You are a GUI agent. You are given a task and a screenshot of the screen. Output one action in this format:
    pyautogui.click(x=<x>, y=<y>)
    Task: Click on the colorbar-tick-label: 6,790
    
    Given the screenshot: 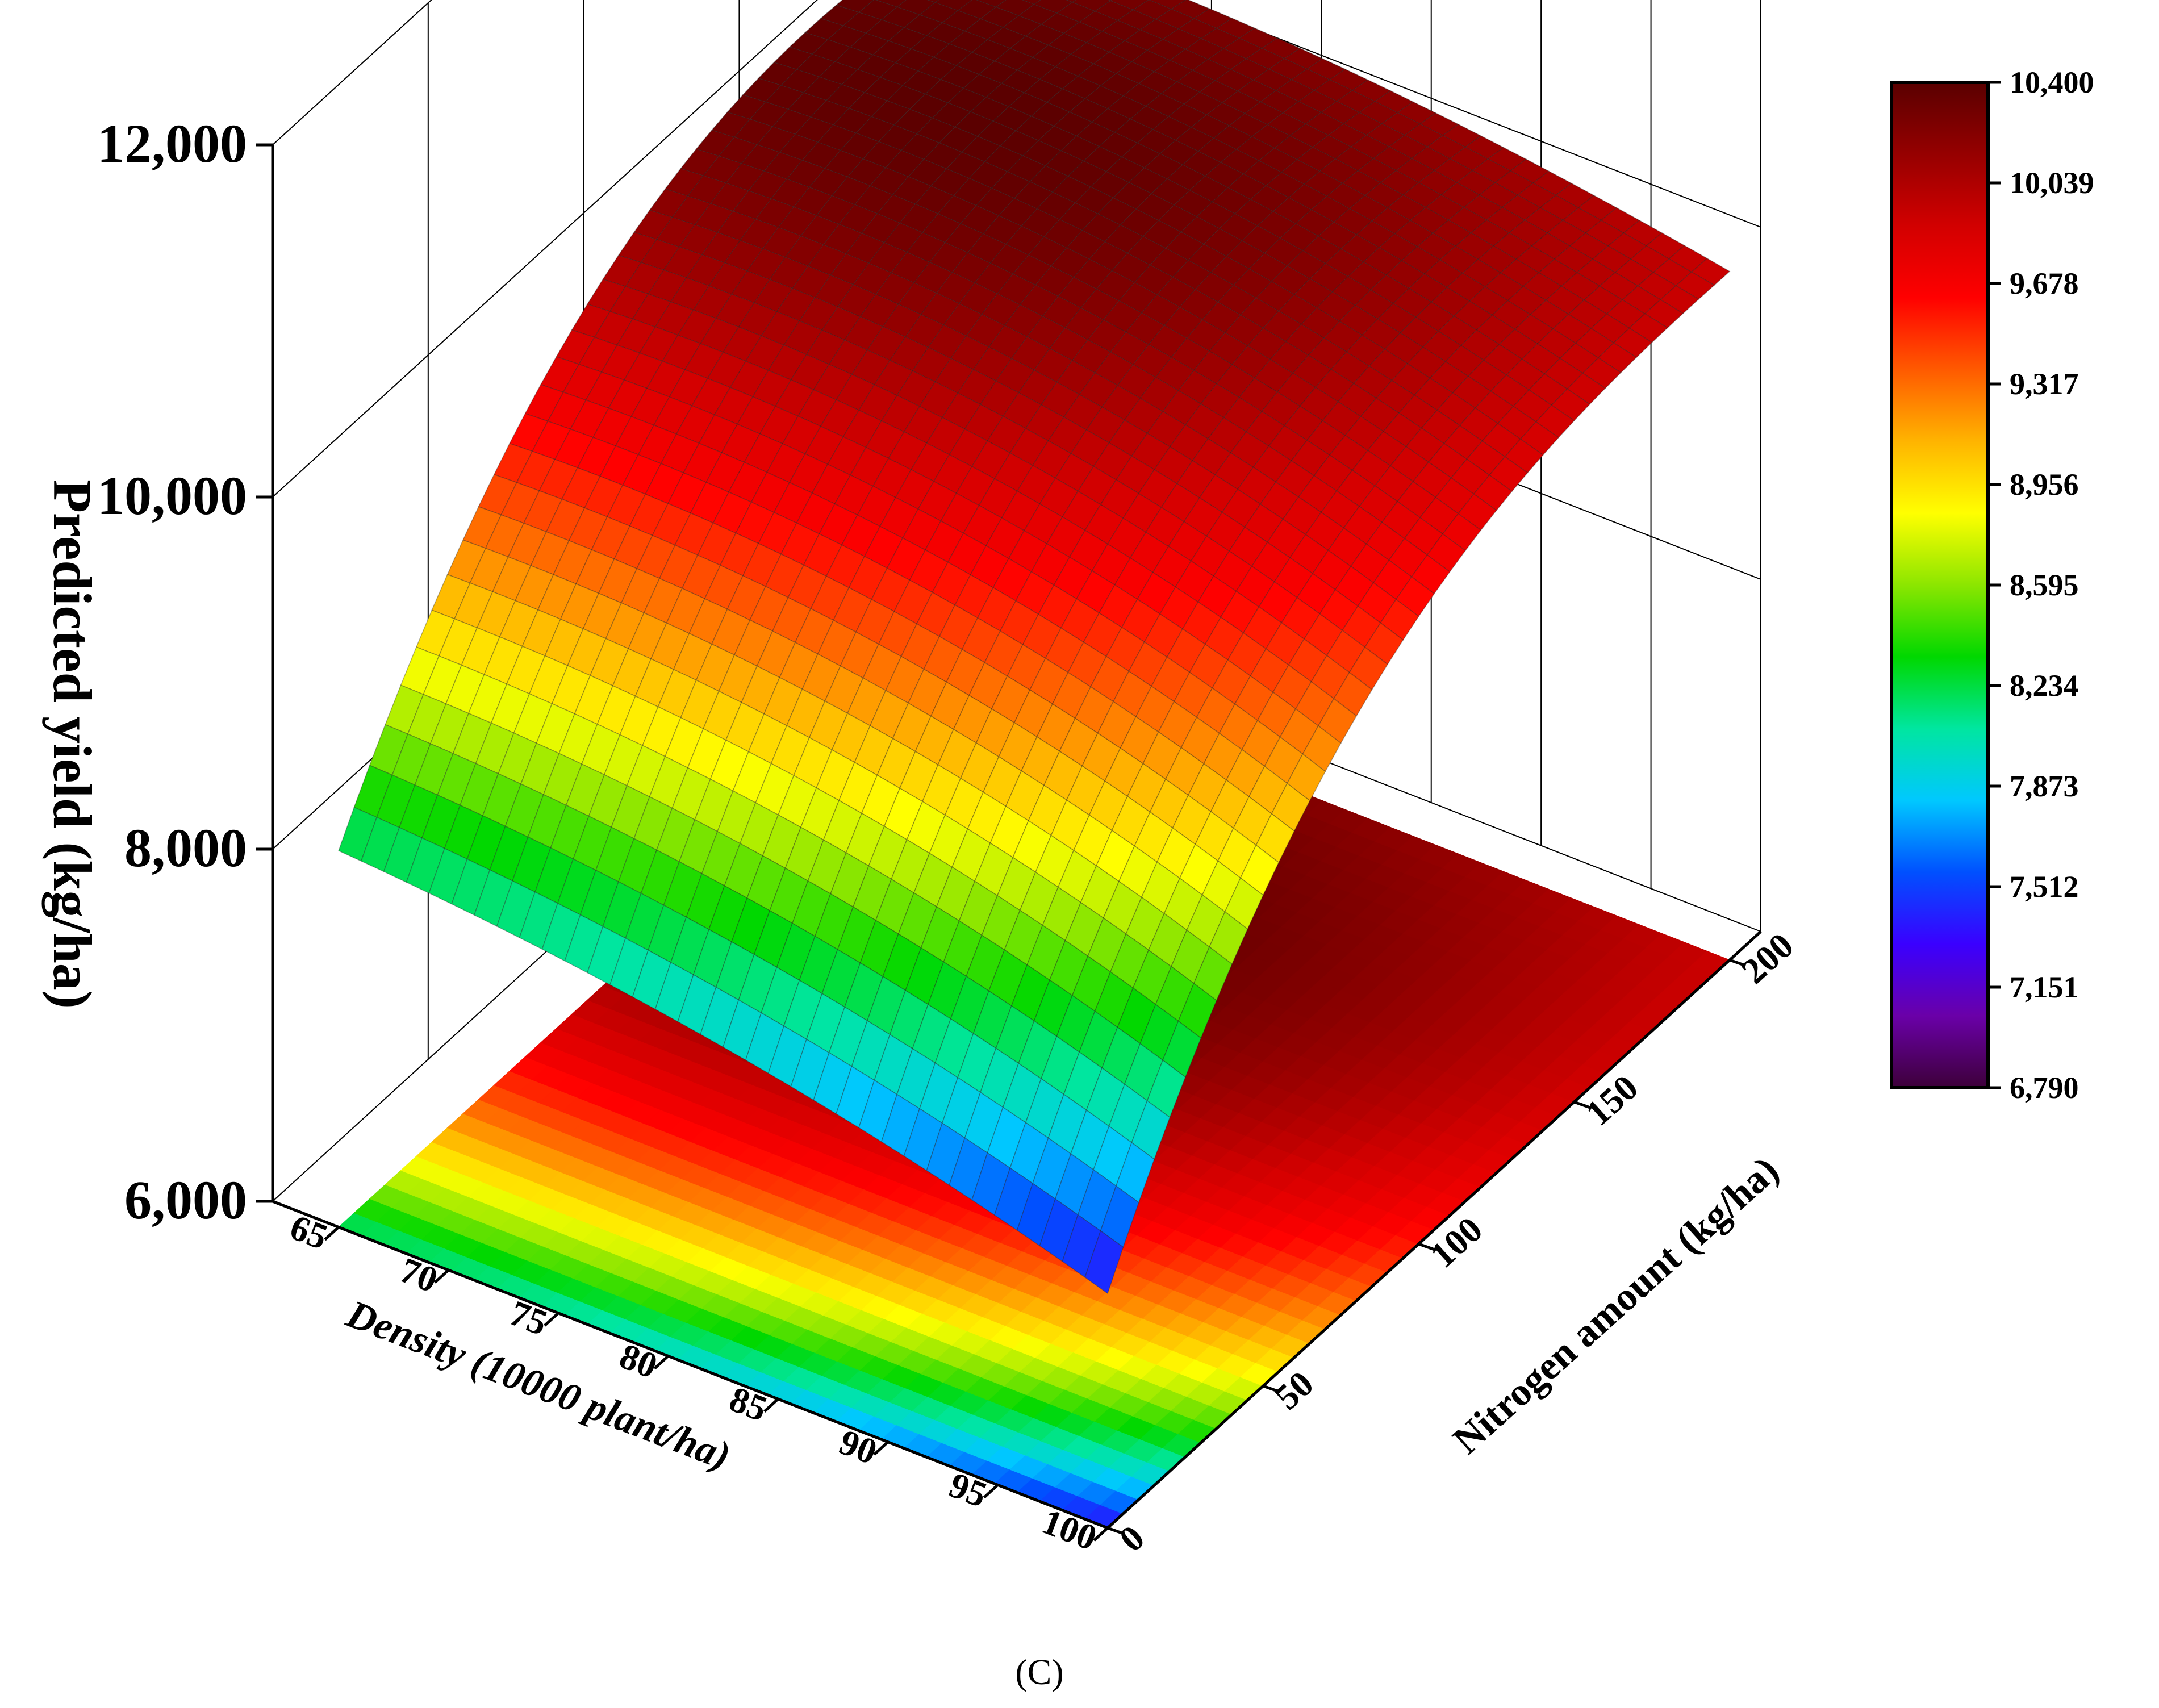 What is the action you would take?
    pyautogui.click(x=2044, y=1088)
    